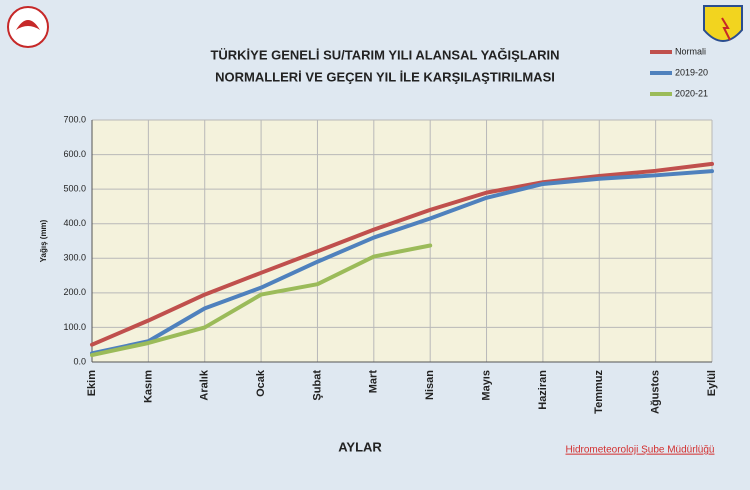 This screenshot has width=750, height=490. I want to click on y-tick-label: 300.0, so click(74, 258).